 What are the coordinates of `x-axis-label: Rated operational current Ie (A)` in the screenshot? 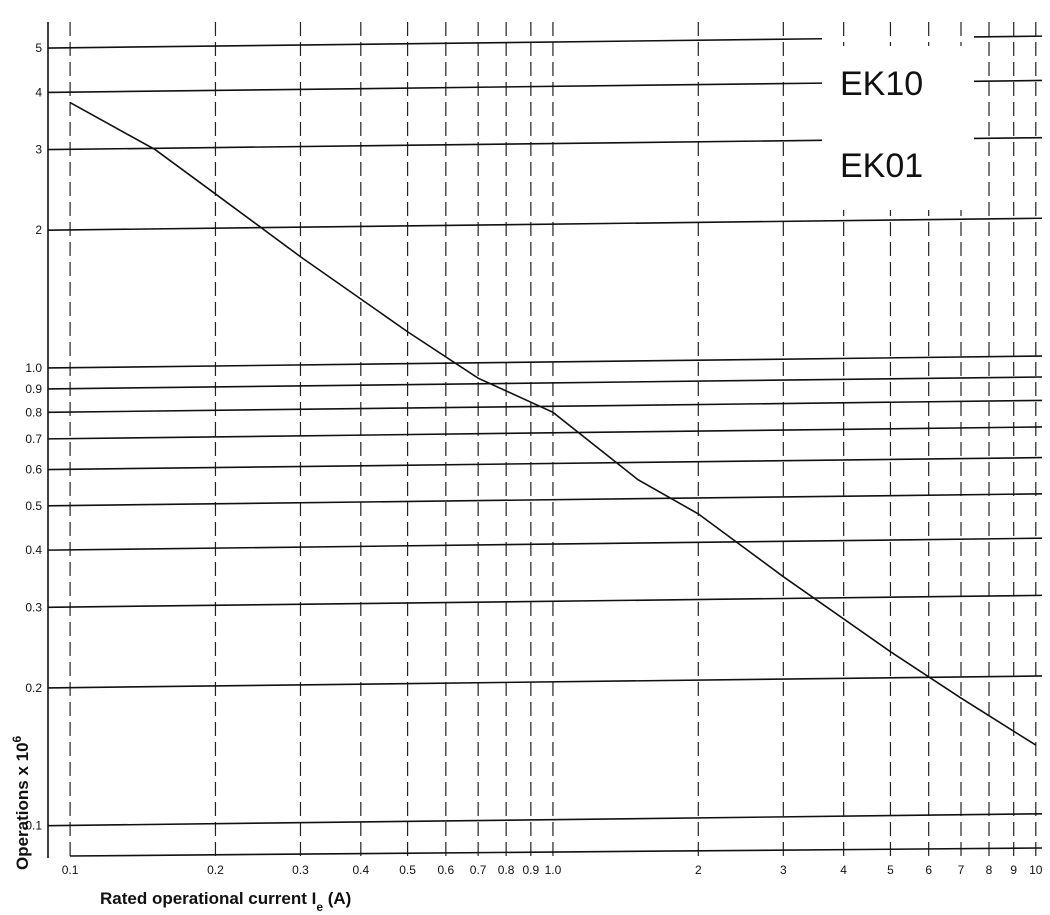 It's located at (225, 901).